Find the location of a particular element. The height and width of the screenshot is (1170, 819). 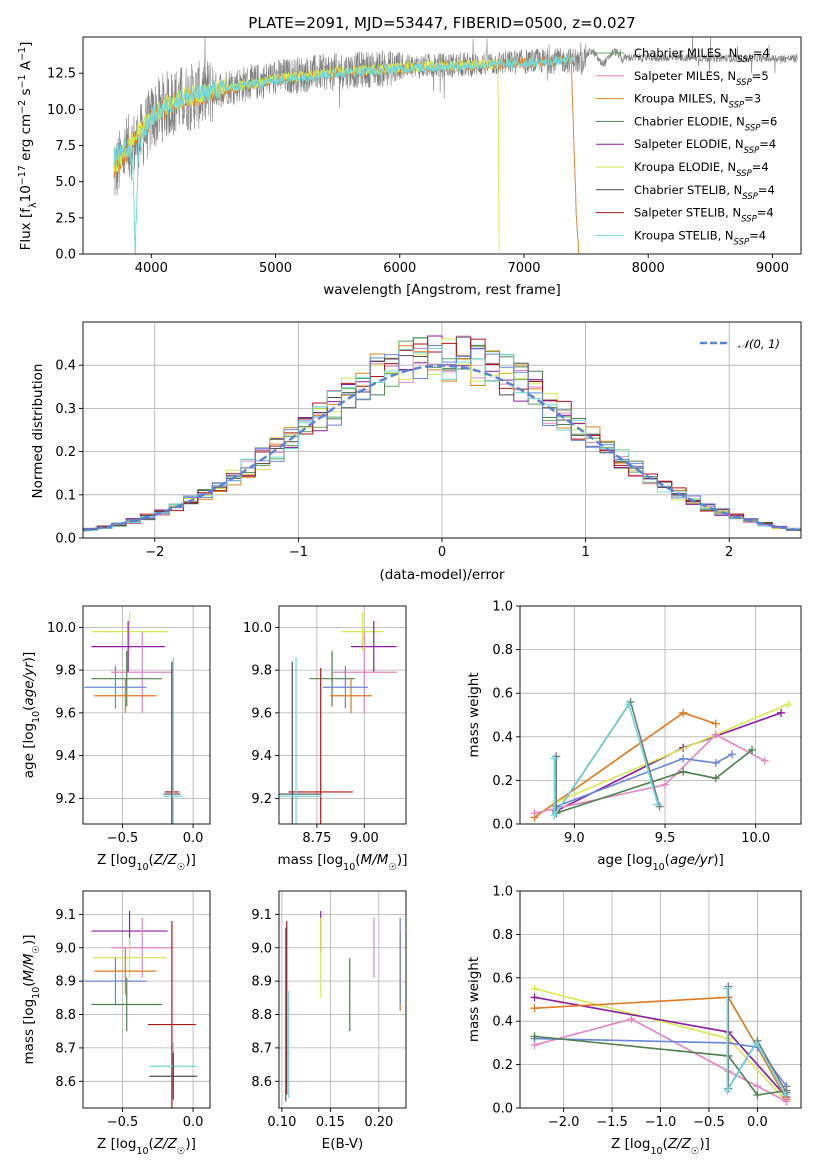

legend-entry: Salpeter STELIB, NSSP=4 is located at coordinates (704, 215).